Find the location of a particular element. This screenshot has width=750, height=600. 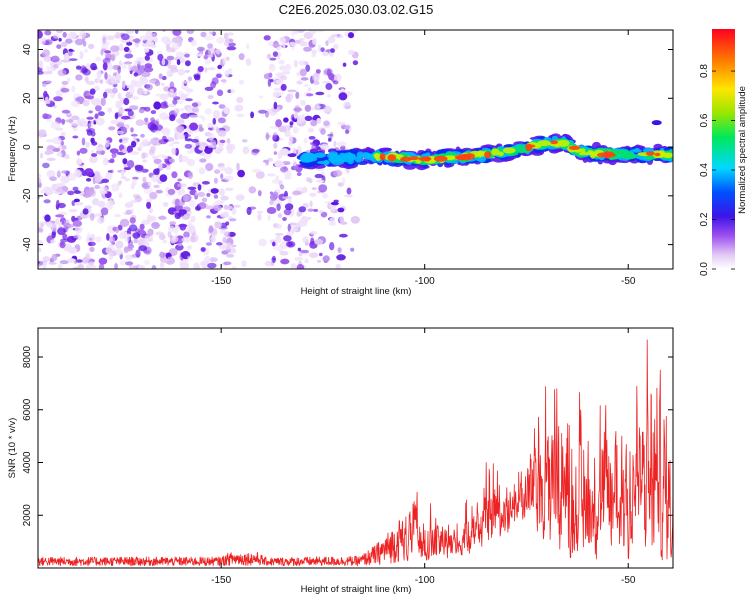

snr-x-tick-label: -150 is located at coordinates (221, 580).